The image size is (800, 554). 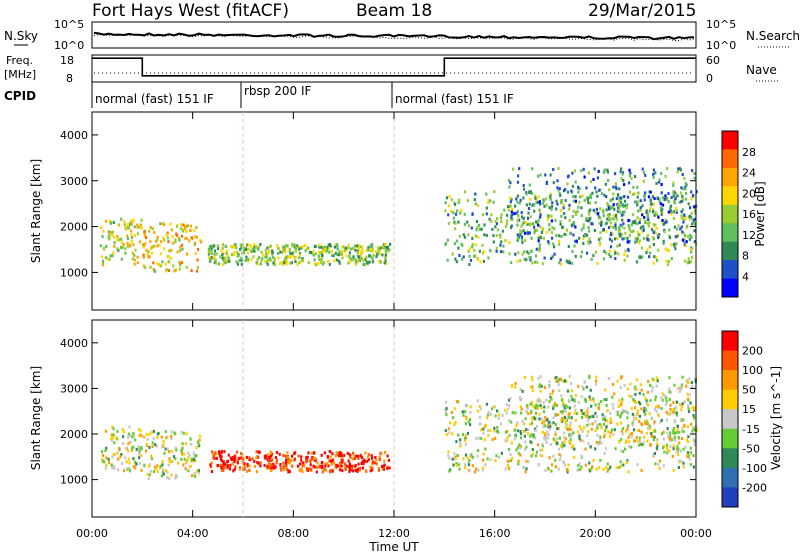 What do you see at coordinates (318, 211) in the screenshot?
I see `power-grid` at bounding box center [318, 211].